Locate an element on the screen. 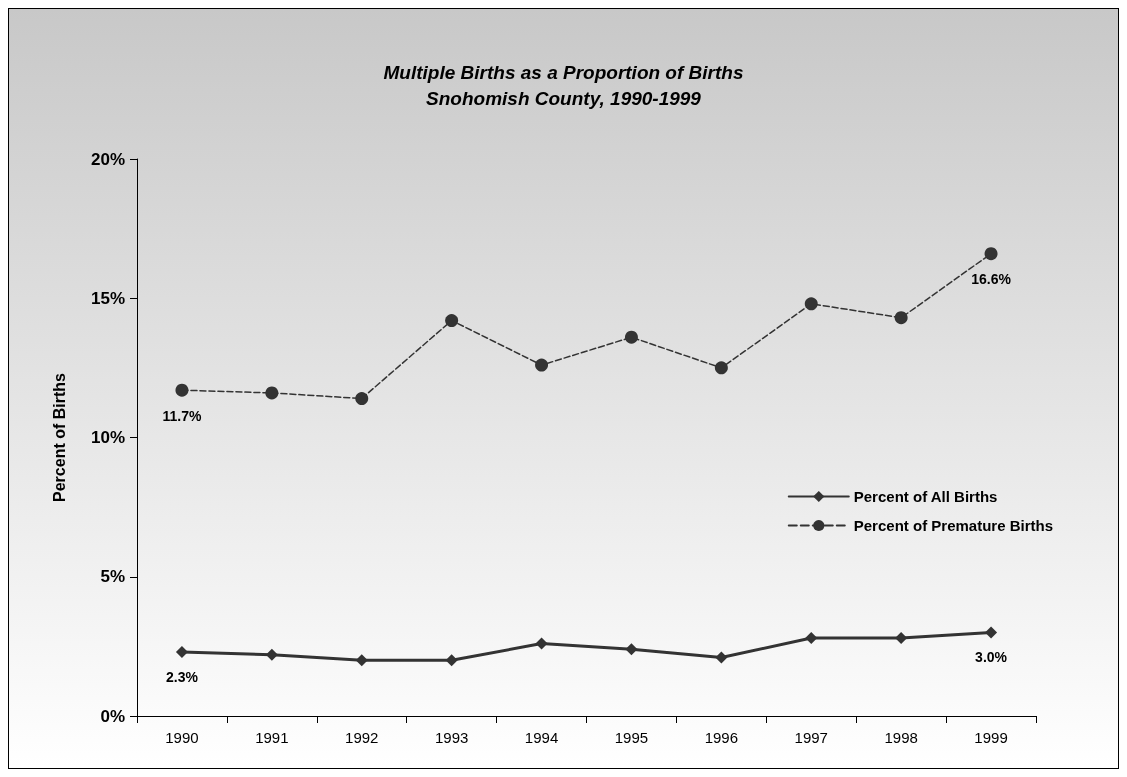 The width and height of the screenshot is (1127, 777). x-tick-label: 1992 is located at coordinates (362, 737).